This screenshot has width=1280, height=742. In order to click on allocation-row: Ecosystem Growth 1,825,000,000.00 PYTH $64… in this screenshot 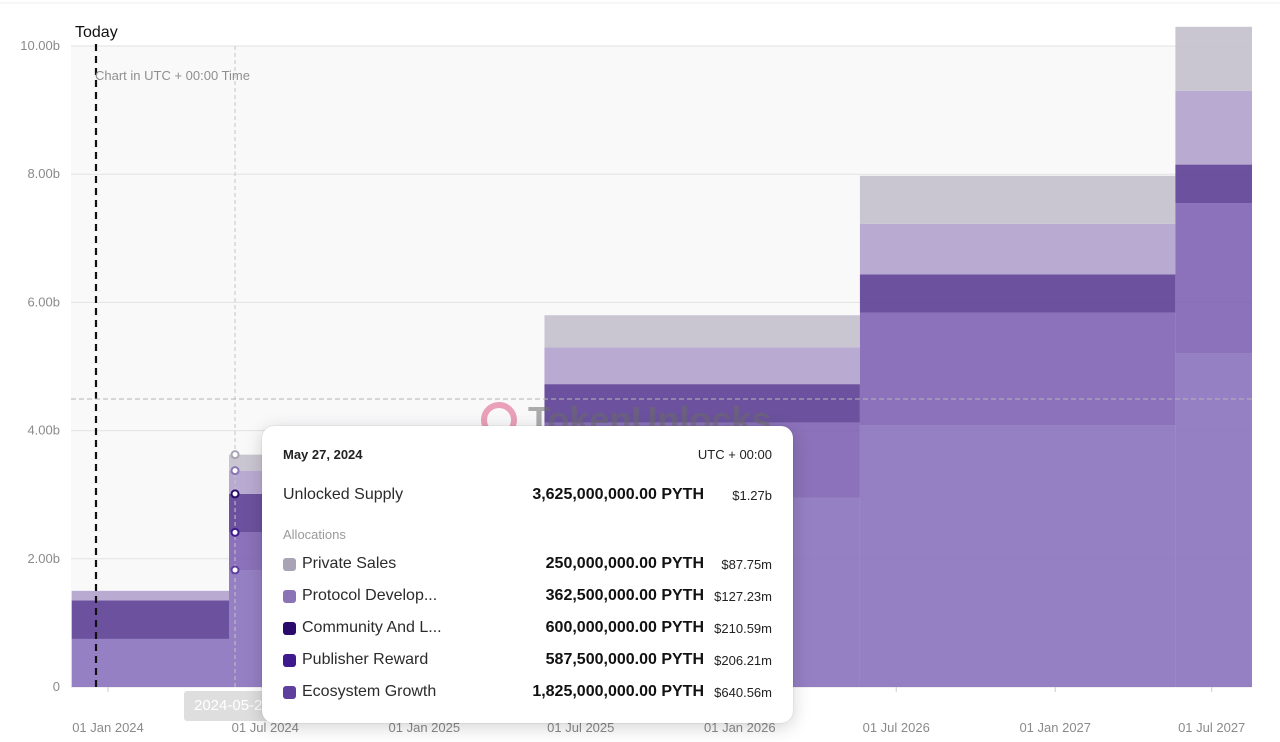, I will do `click(527, 692)`.